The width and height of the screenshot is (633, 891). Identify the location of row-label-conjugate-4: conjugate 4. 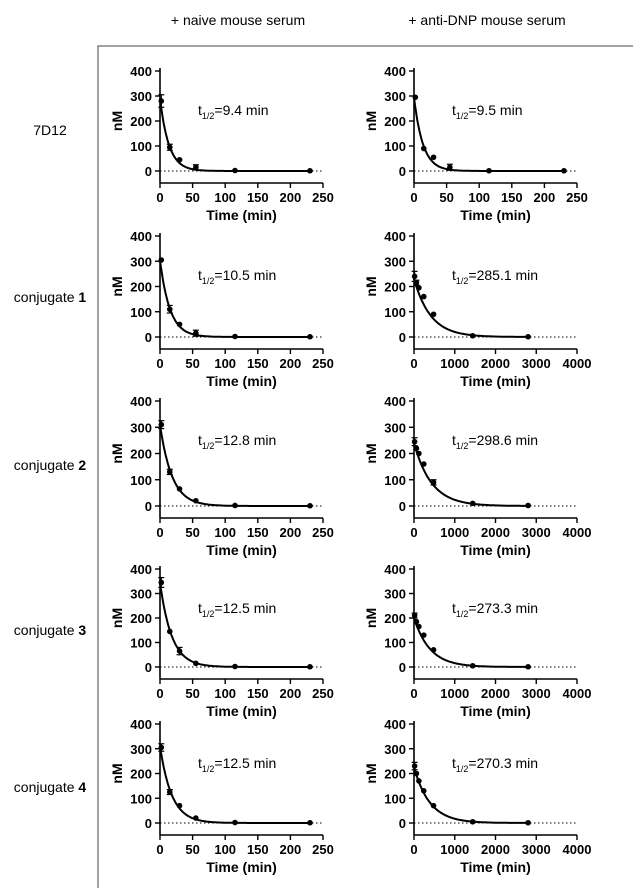
(50, 787).